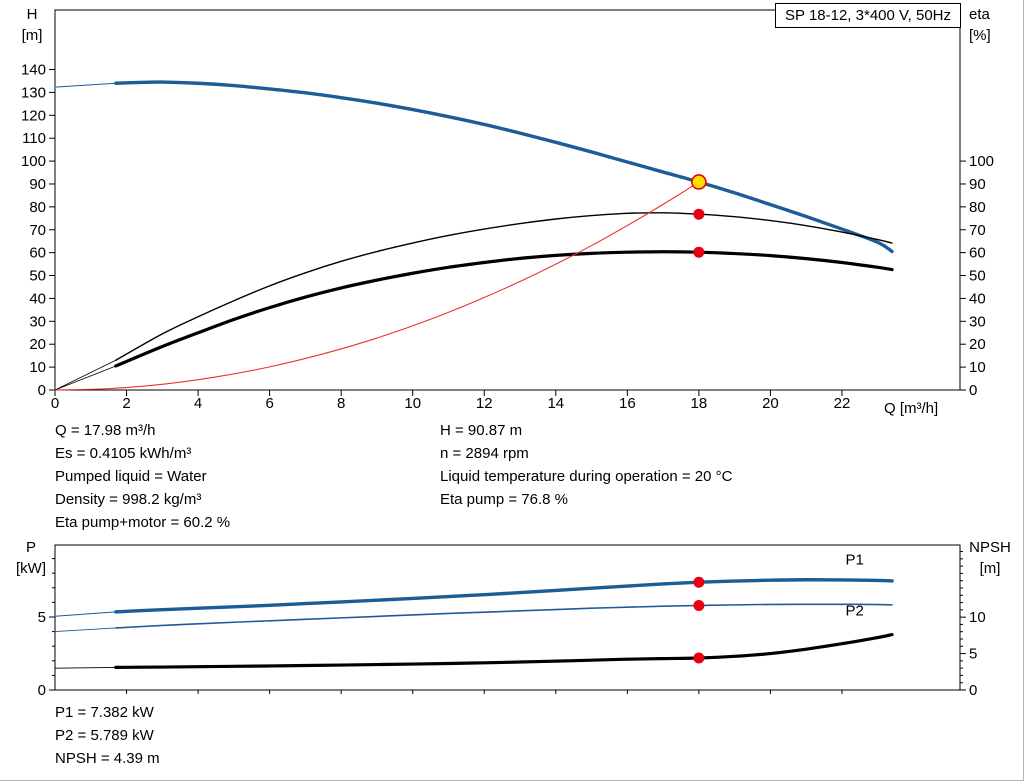 The image size is (1024, 781). What do you see at coordinates (977, 184) in the screenshot?
I see `right-tick-label: 90` at bounding box center [977, 184].